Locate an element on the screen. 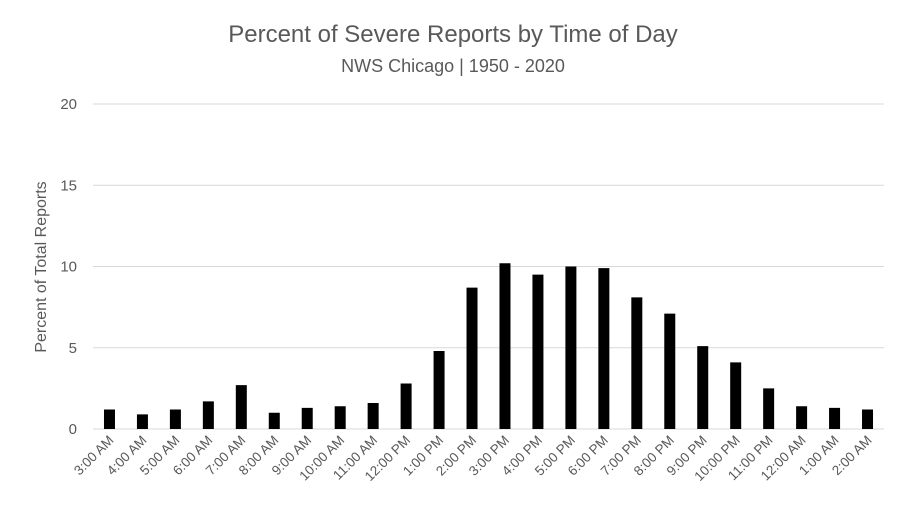 The image size is (906, 523). y-tick-label: 0 is located at coordinates (73, 429).